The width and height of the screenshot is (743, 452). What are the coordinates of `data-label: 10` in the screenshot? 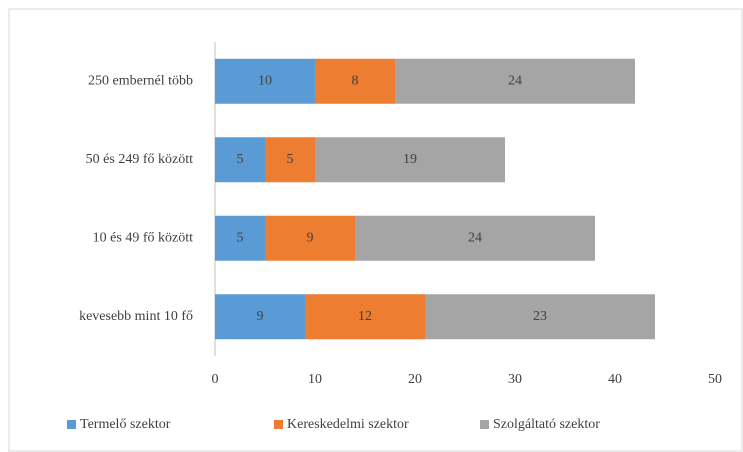 It's located at (265, 80).